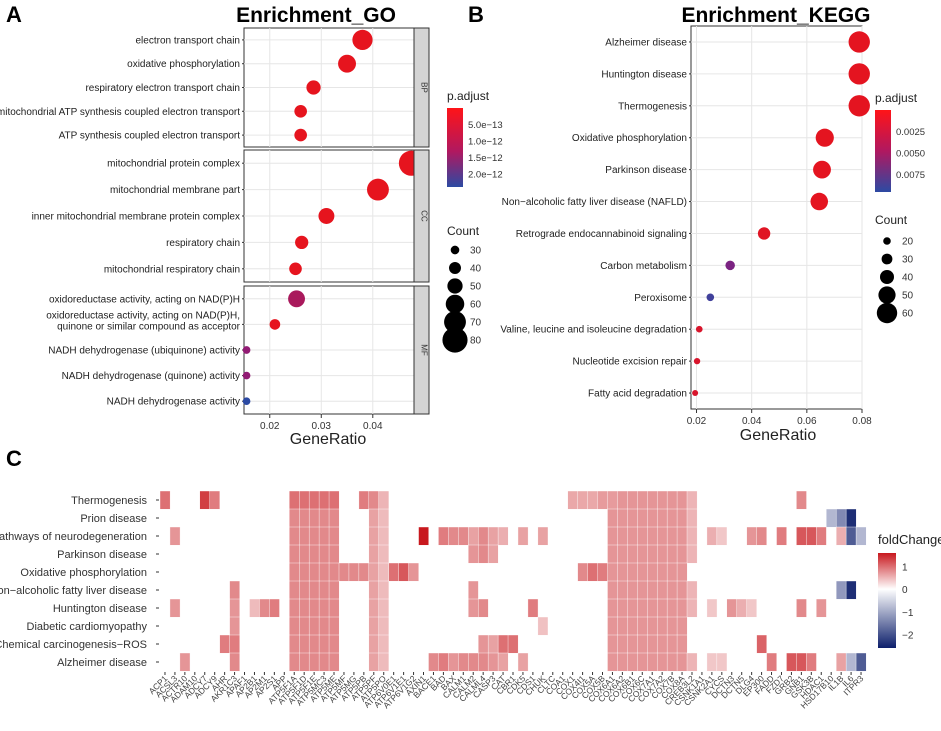 This screenshot has height=731, width=941. I want to click on heatmap-row-label: Alzheimer disease, so click(102, 663).